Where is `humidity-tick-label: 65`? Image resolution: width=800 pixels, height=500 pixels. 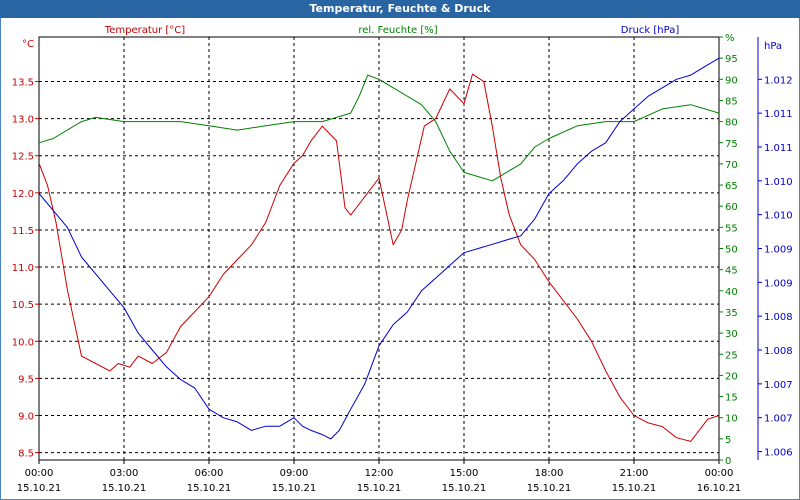
humidity-tick-label: 65 is located at coordinates (731, 186).